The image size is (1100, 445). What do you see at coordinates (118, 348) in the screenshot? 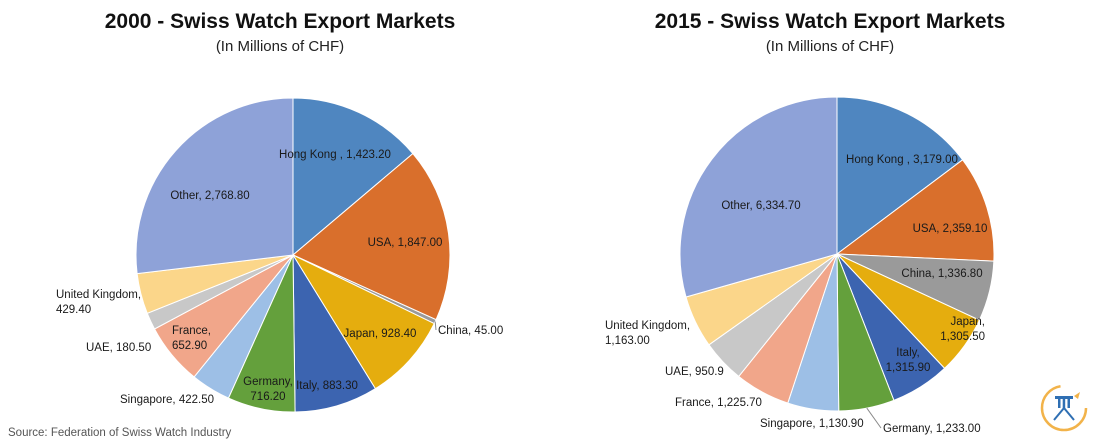
I see `data-label-uae: UAE, 180.50` at bounding box center [118, 348].